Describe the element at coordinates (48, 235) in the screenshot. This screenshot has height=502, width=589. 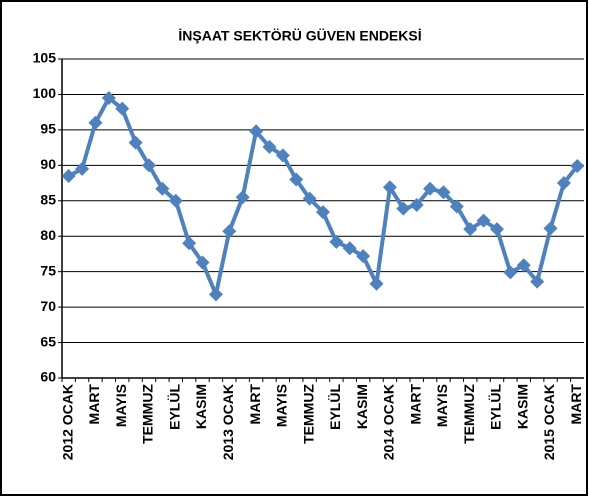
I see `y-tick-label: 80` at that location.